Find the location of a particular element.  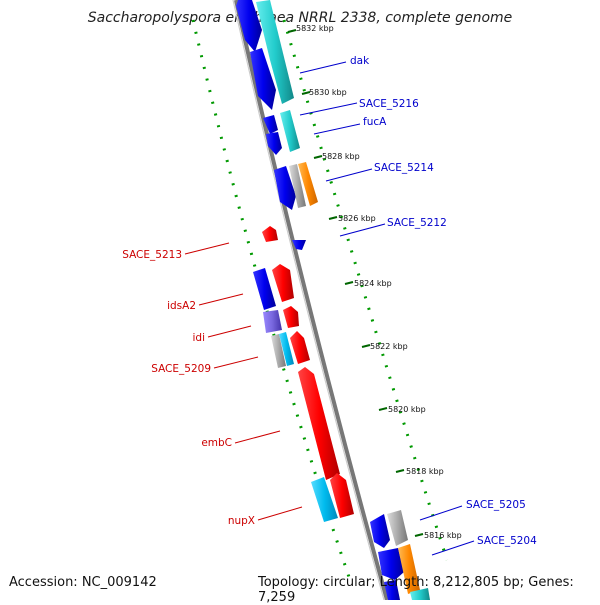

gene-label: SACE_5212 is located at coordinates (417, 223).